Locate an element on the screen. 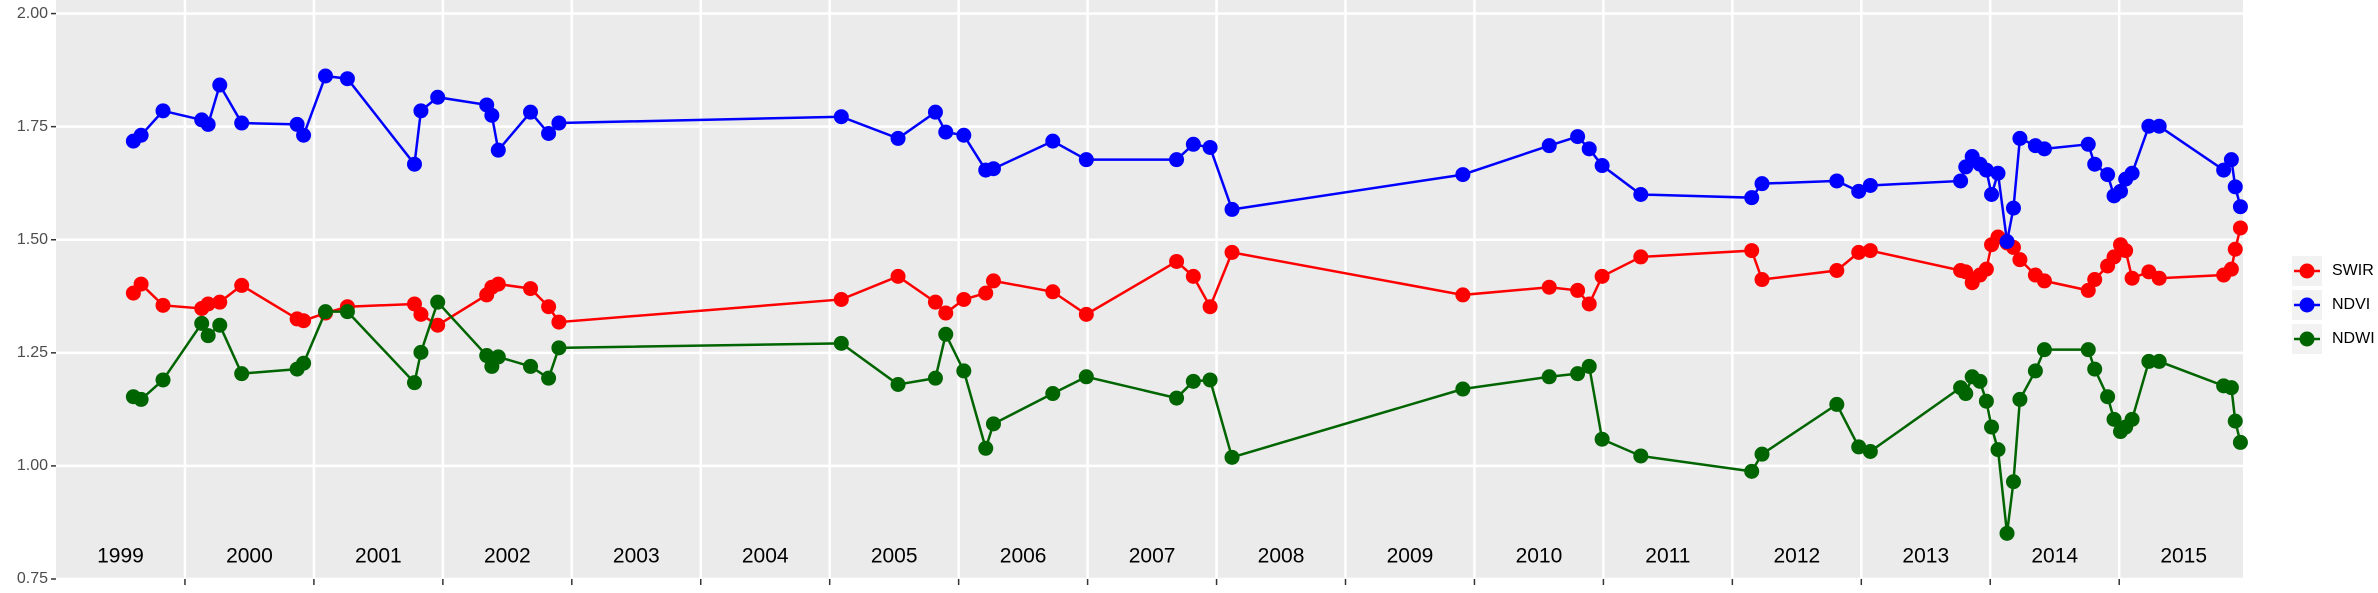 This screenshot has width=2378, height=593. y-tick-label: 2.00 is located at coordinates (32, 13).